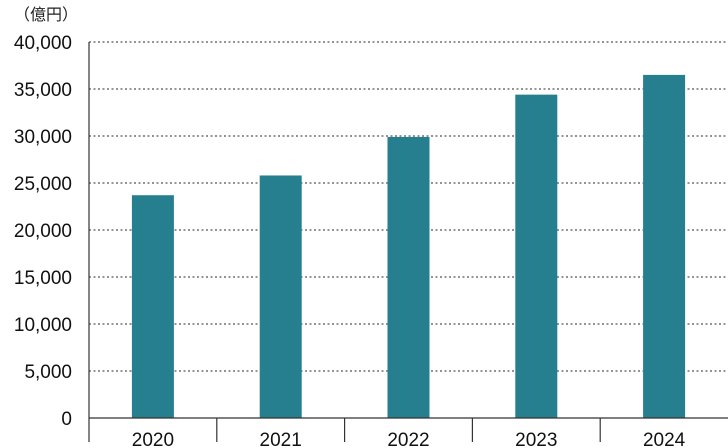 The height and width of the screenshot is (448, 728). What do you see at coordinates (43, 278) in the screenshot?
I see `y-tick-label: 15,000` at bounding box center [43, 278].